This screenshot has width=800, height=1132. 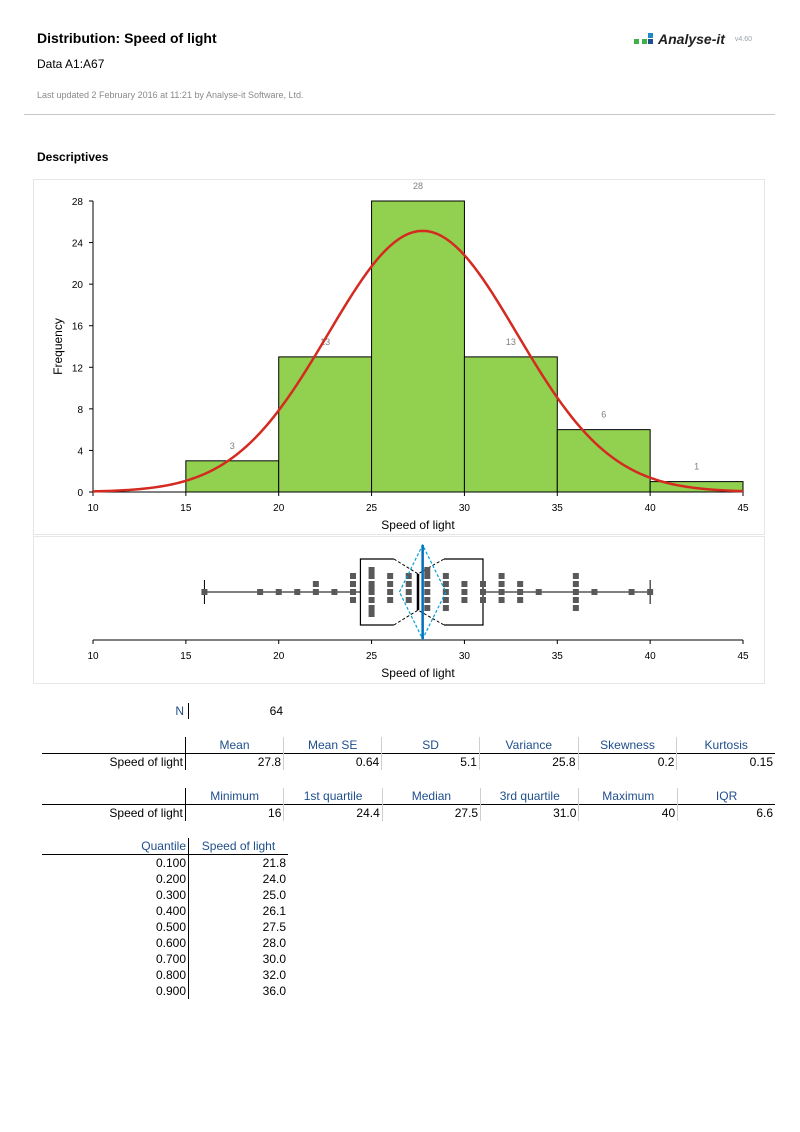 I want to click on boxplot-x-tick-label: 45, so click(x=743, y=656).